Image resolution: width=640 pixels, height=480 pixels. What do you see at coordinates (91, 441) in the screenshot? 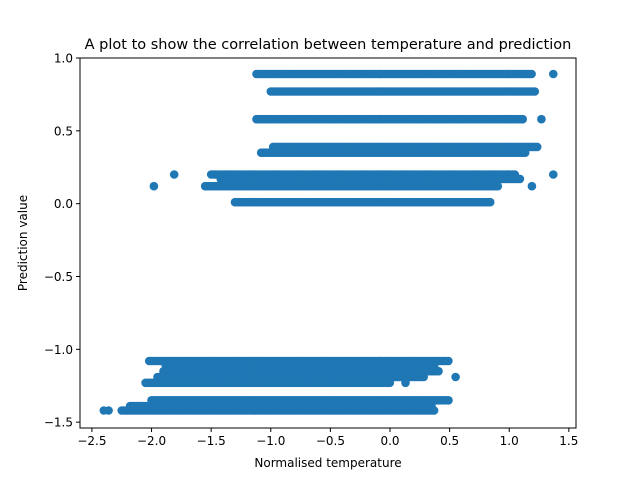
I see `x-tick-label: −2.5` at bounding box center [91, 441].